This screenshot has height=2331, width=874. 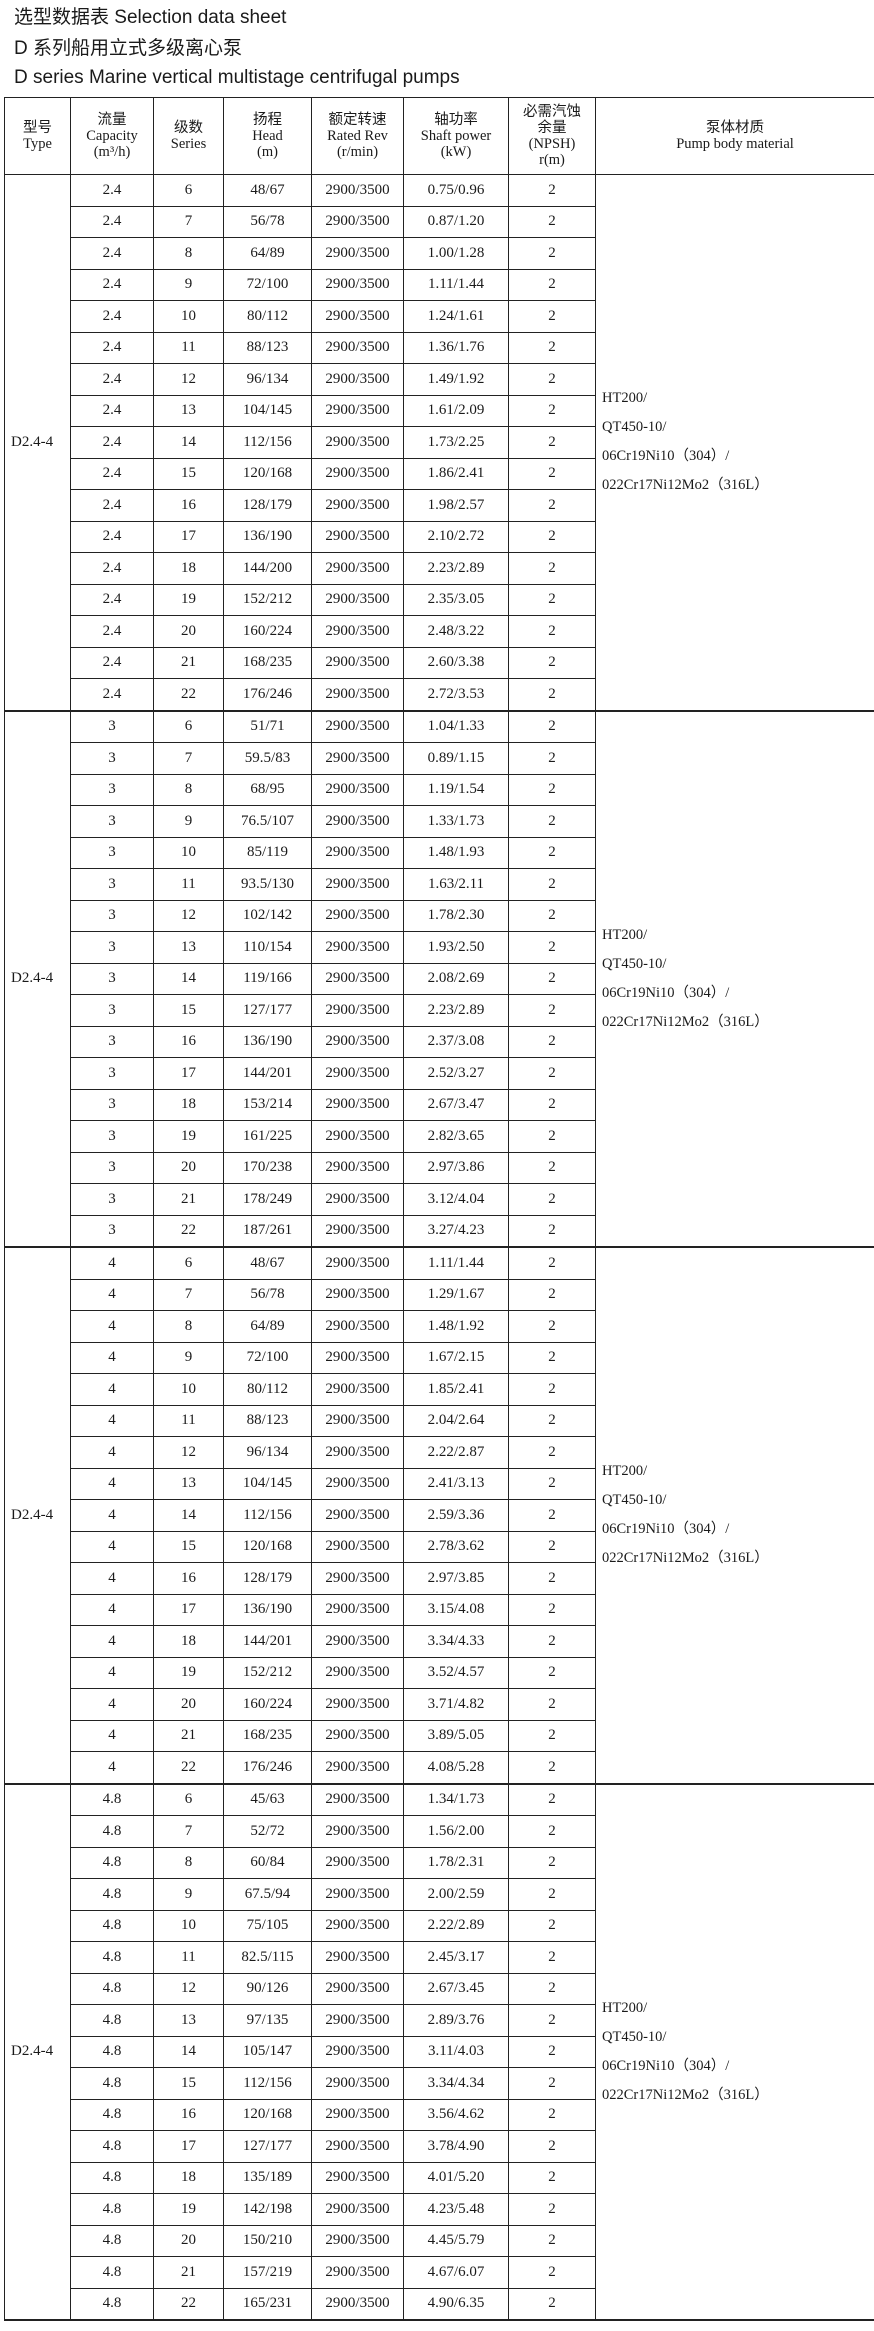 What do you see at coordinates (439, 631) in the screenshot?
I see `table-row: 2.4 20 160/224 2900/3500 2.48/3.22 2` at bounding box center [439, 631].